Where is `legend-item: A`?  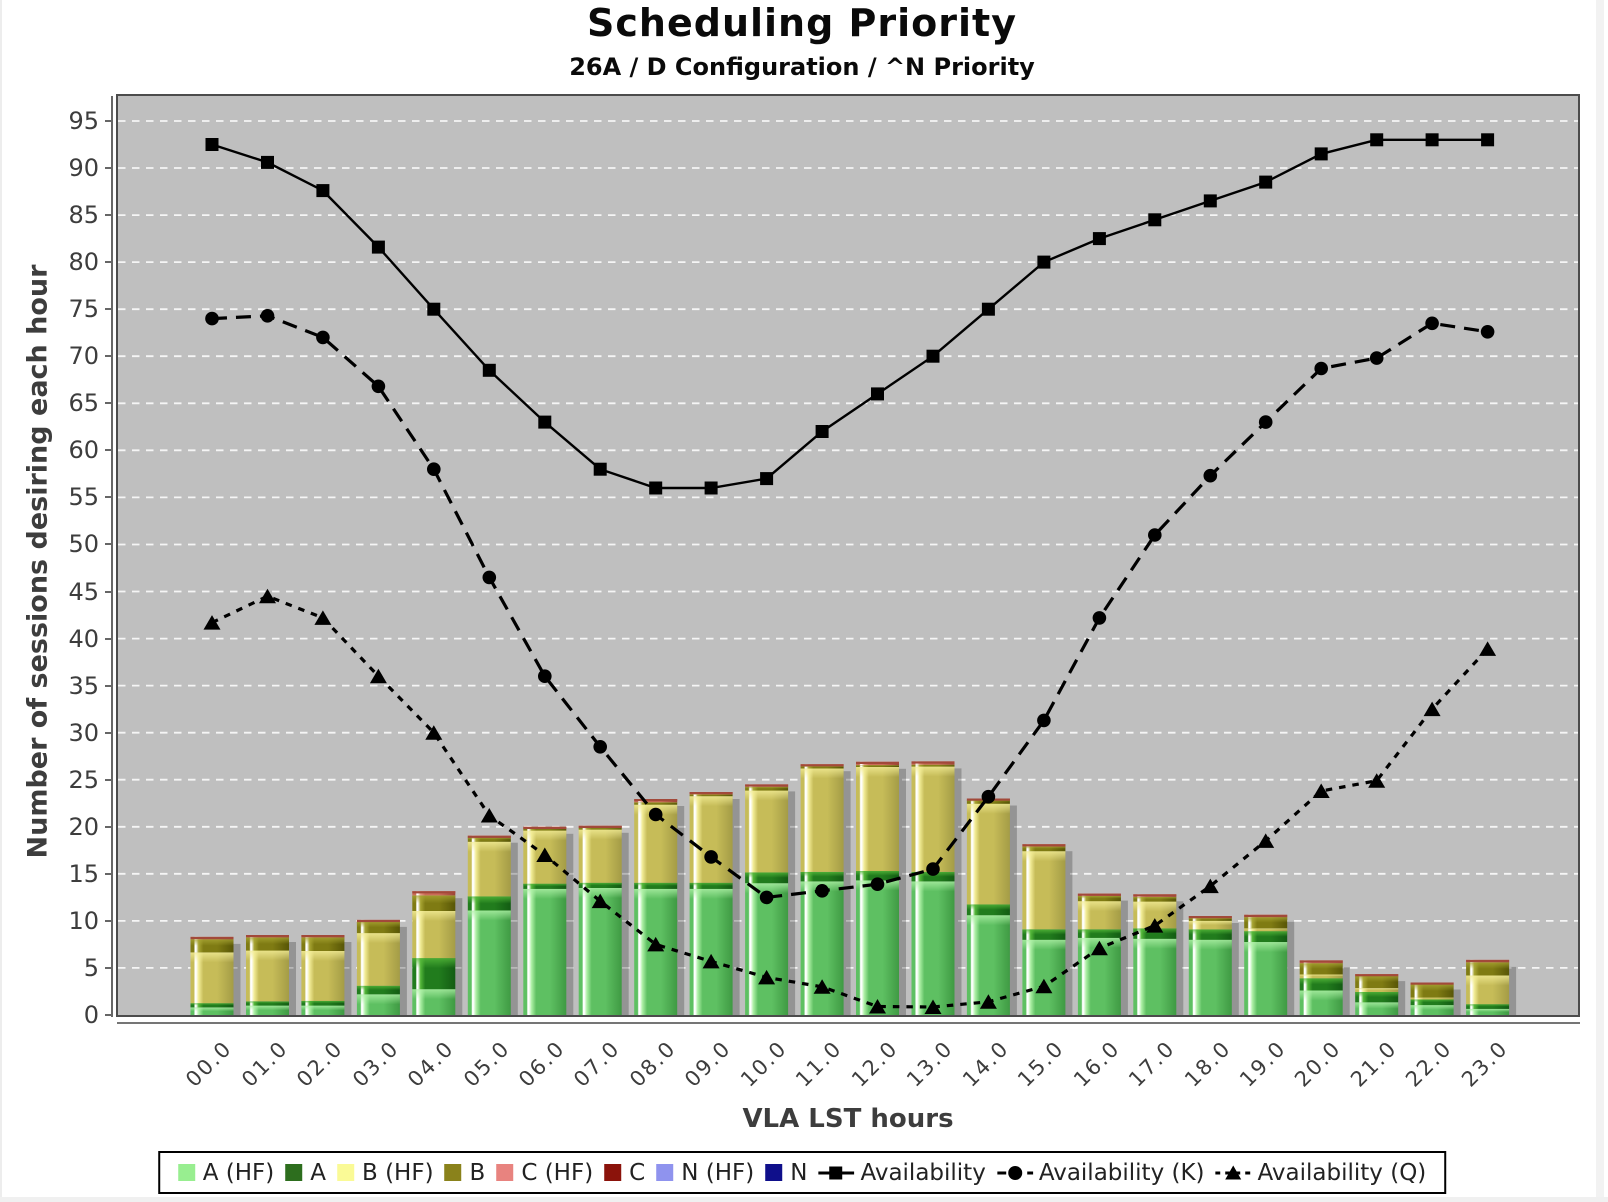 legend-item: A is located at coordinates (305, 1173).